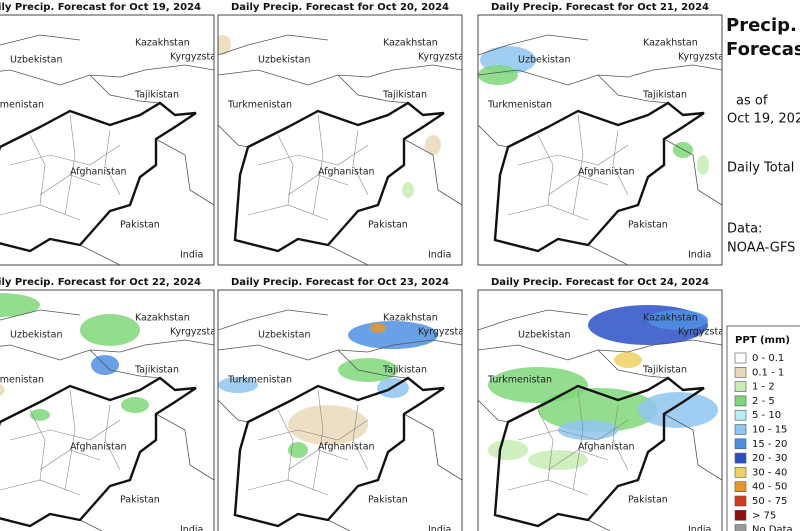  I want to click on map-bg, so click(107, 140).